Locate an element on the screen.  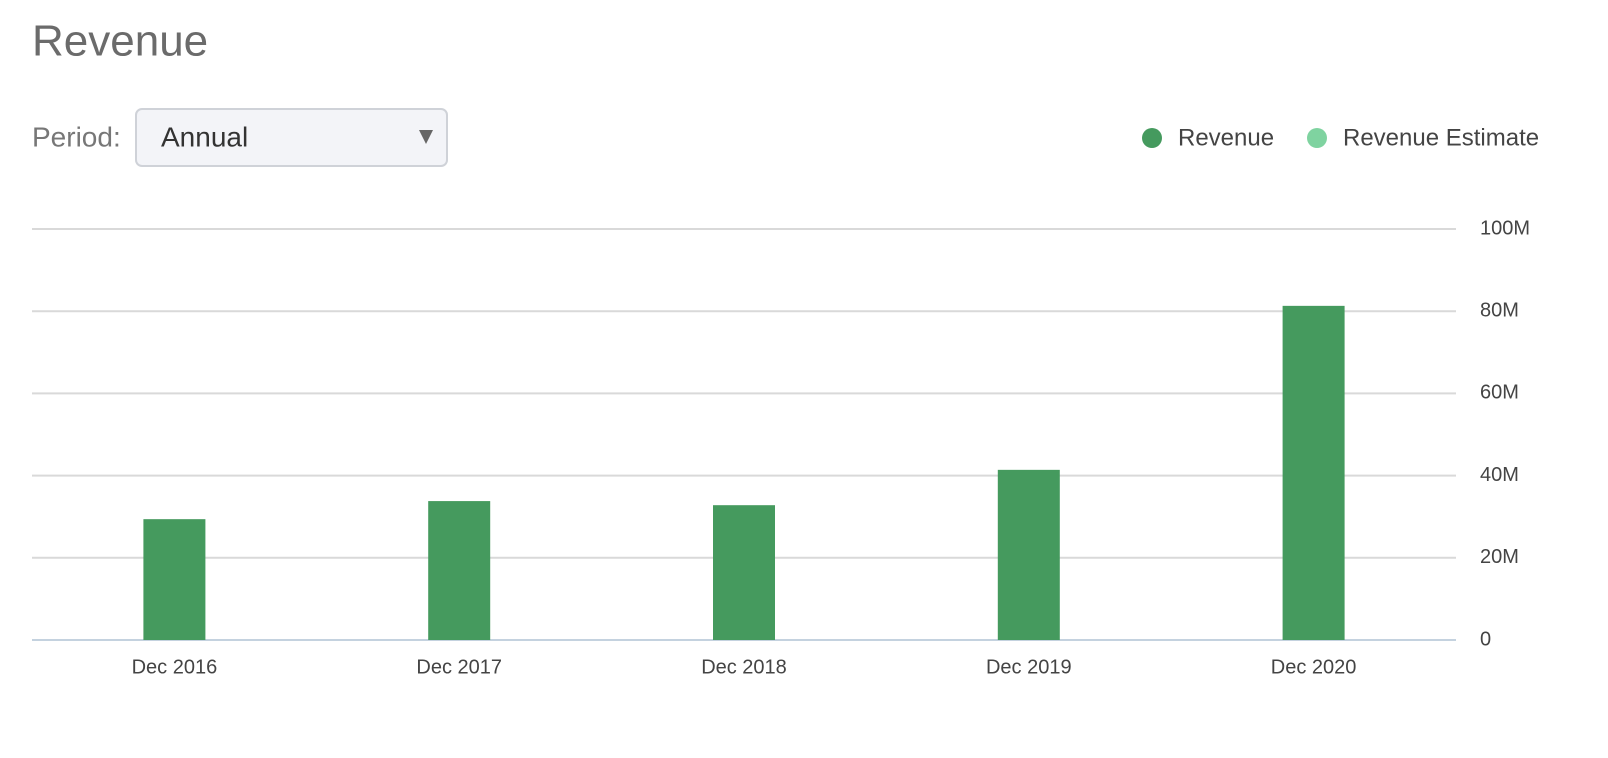
dropdown-box is located at coordinates (291, 137).